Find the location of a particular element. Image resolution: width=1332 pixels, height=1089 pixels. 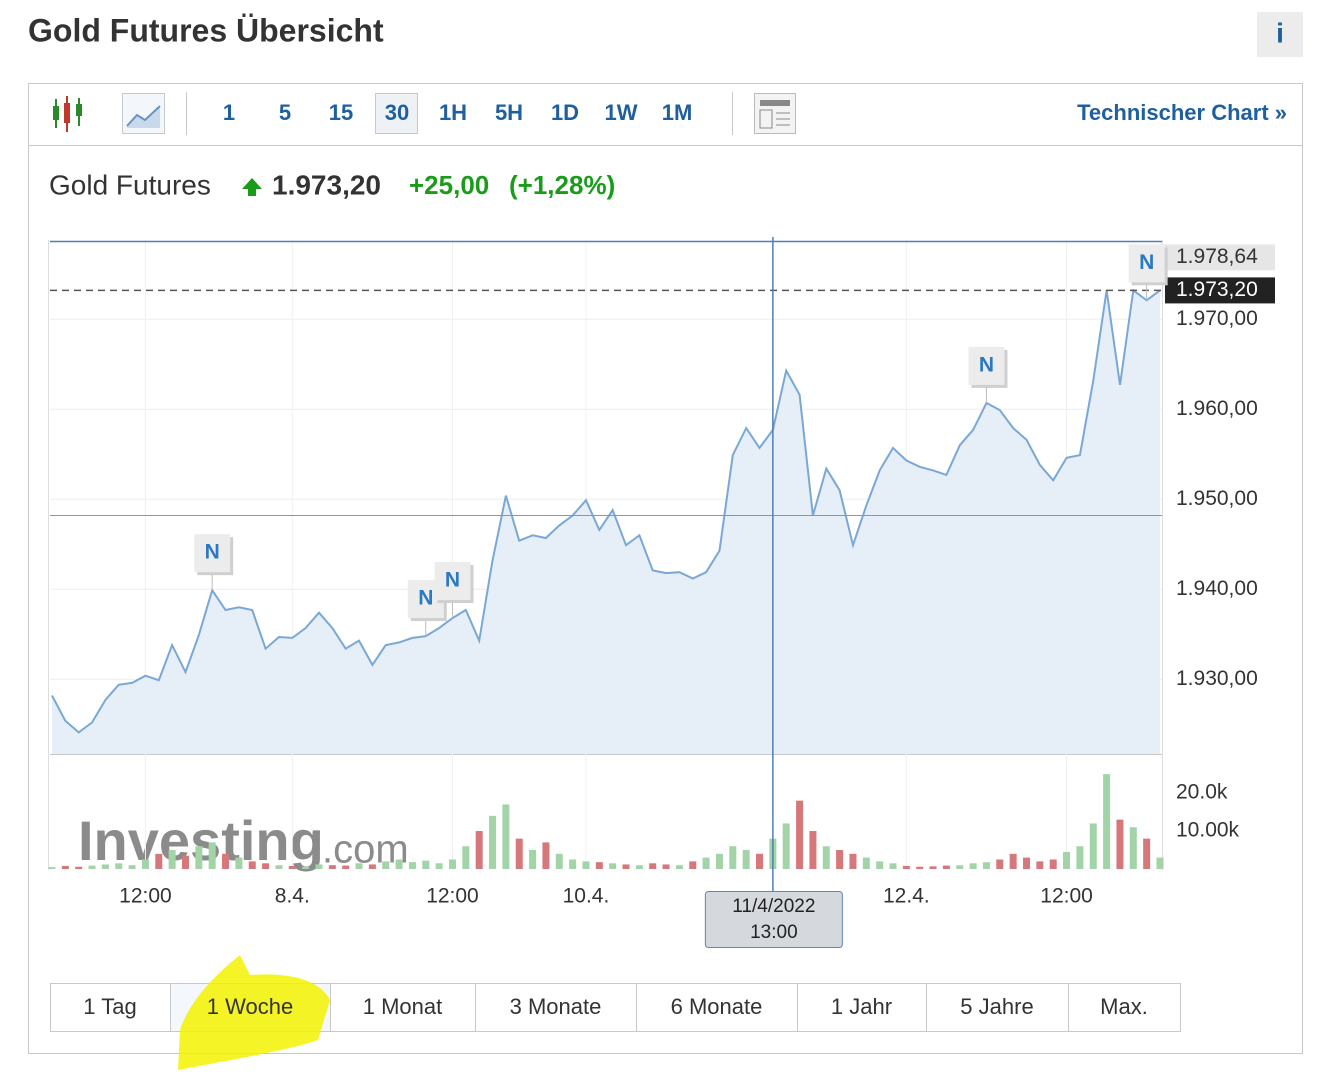

page-title: Gold Futures Übersicht is located at coordinates (206, 30).